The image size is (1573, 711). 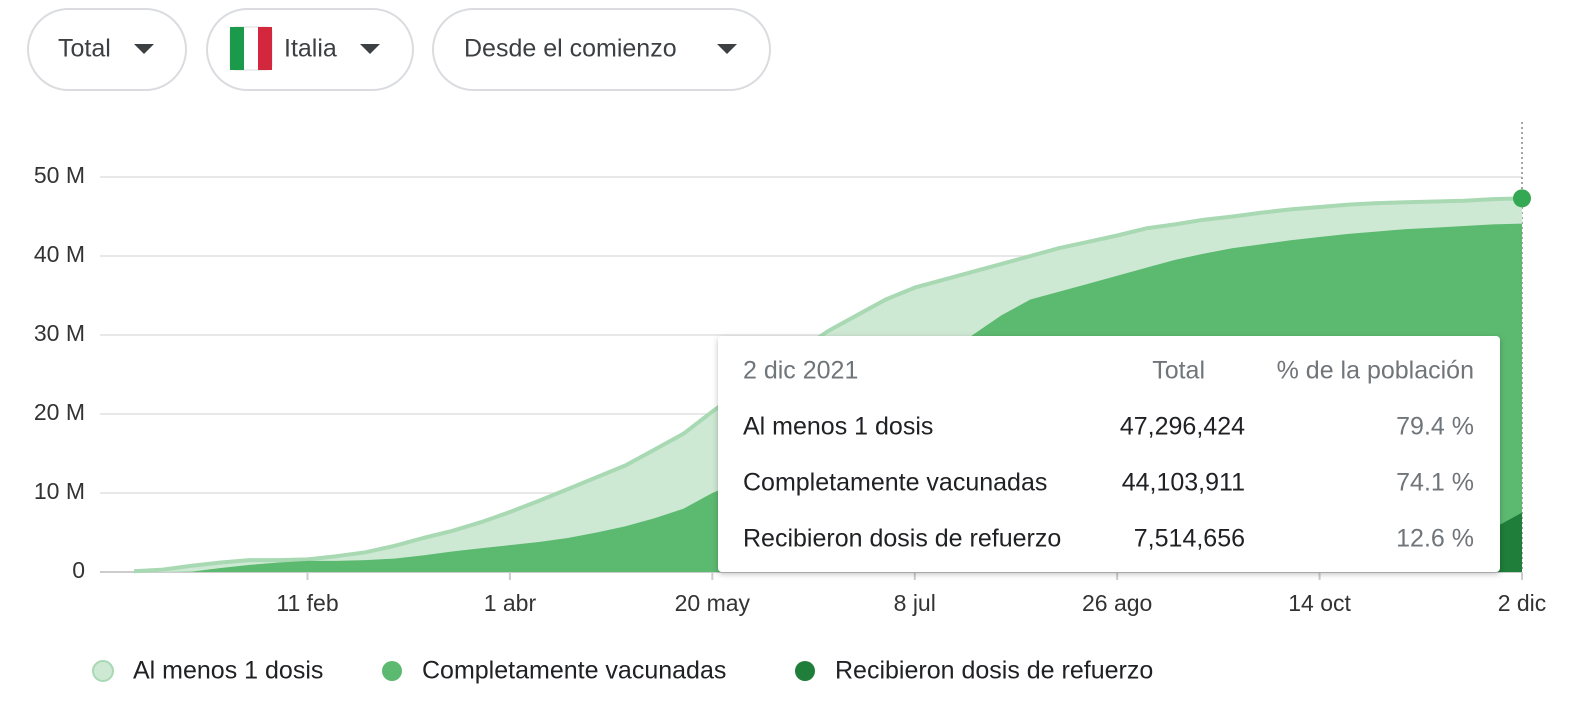 What do you see at coordinates (399, 49) in the screenshot?
I see `filter-bar: Total Italia Desde el comienzo` at bounding box center [399, 49].